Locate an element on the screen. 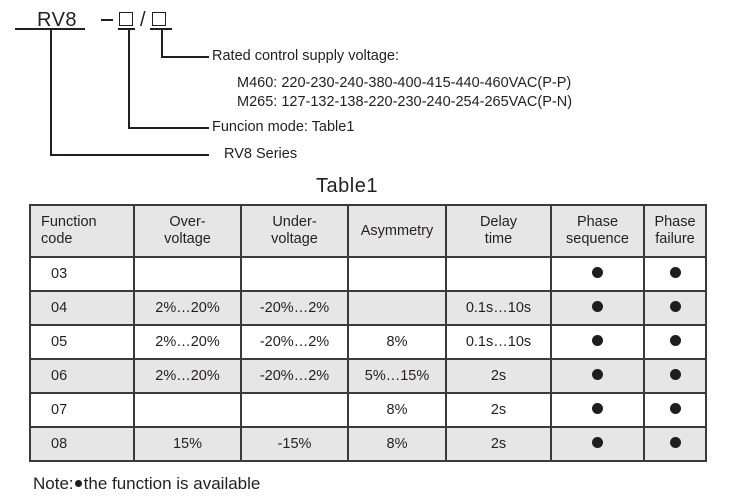 The image size is (746, 498). header-delay-time: Delay time is located at coordinates (498, 231).